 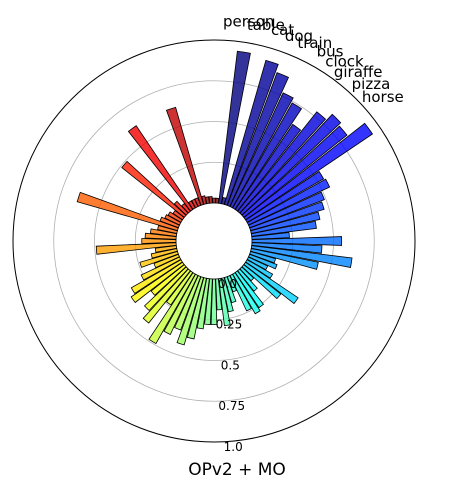 I want to click on category-label: train, so click(x=314, y=43).